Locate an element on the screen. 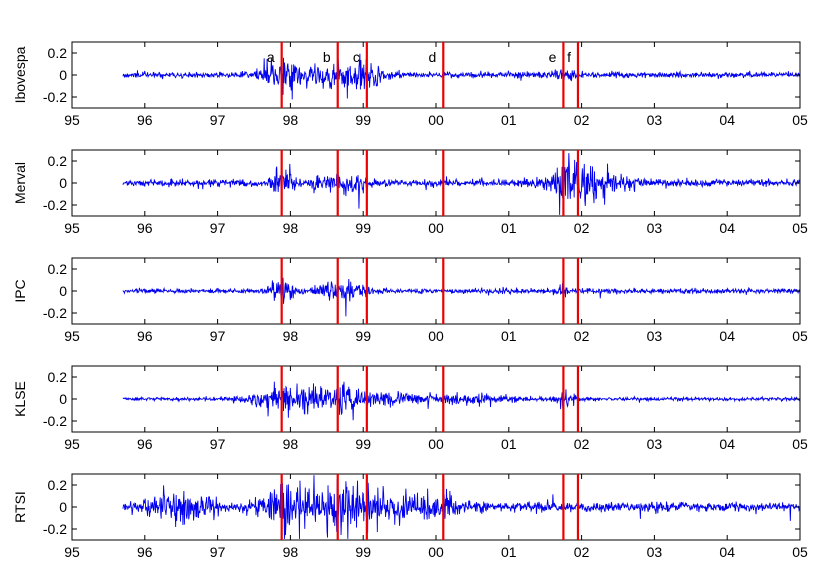 This screenshot has height=583, width=820. series-line-ibovespa is located at coordinates (461, 76).